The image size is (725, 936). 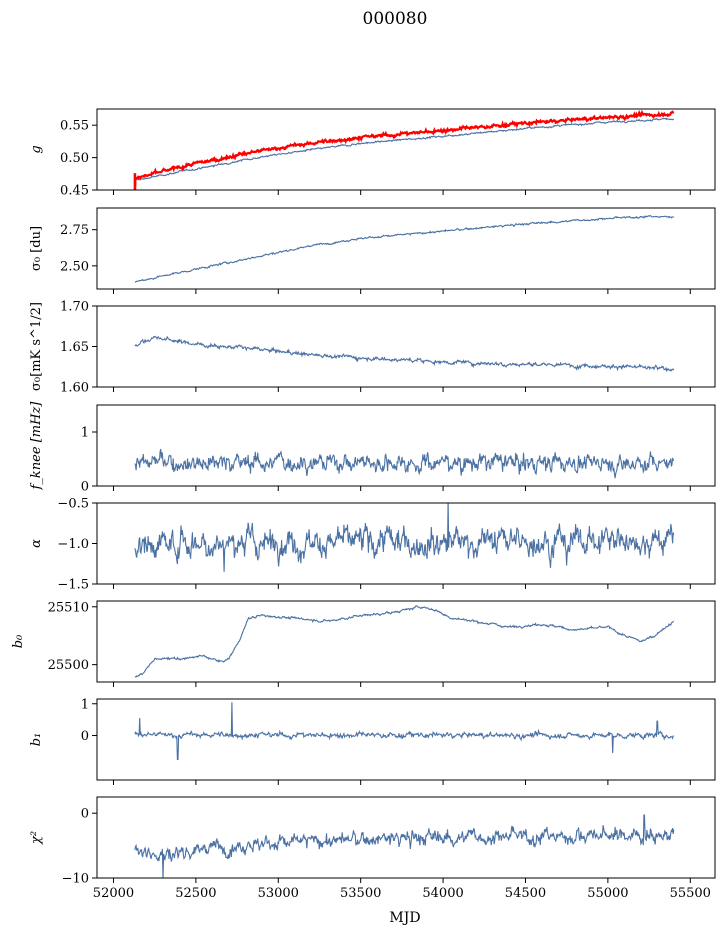 I want to click on x-tick-label: 55500, so click(x=690, y=893).